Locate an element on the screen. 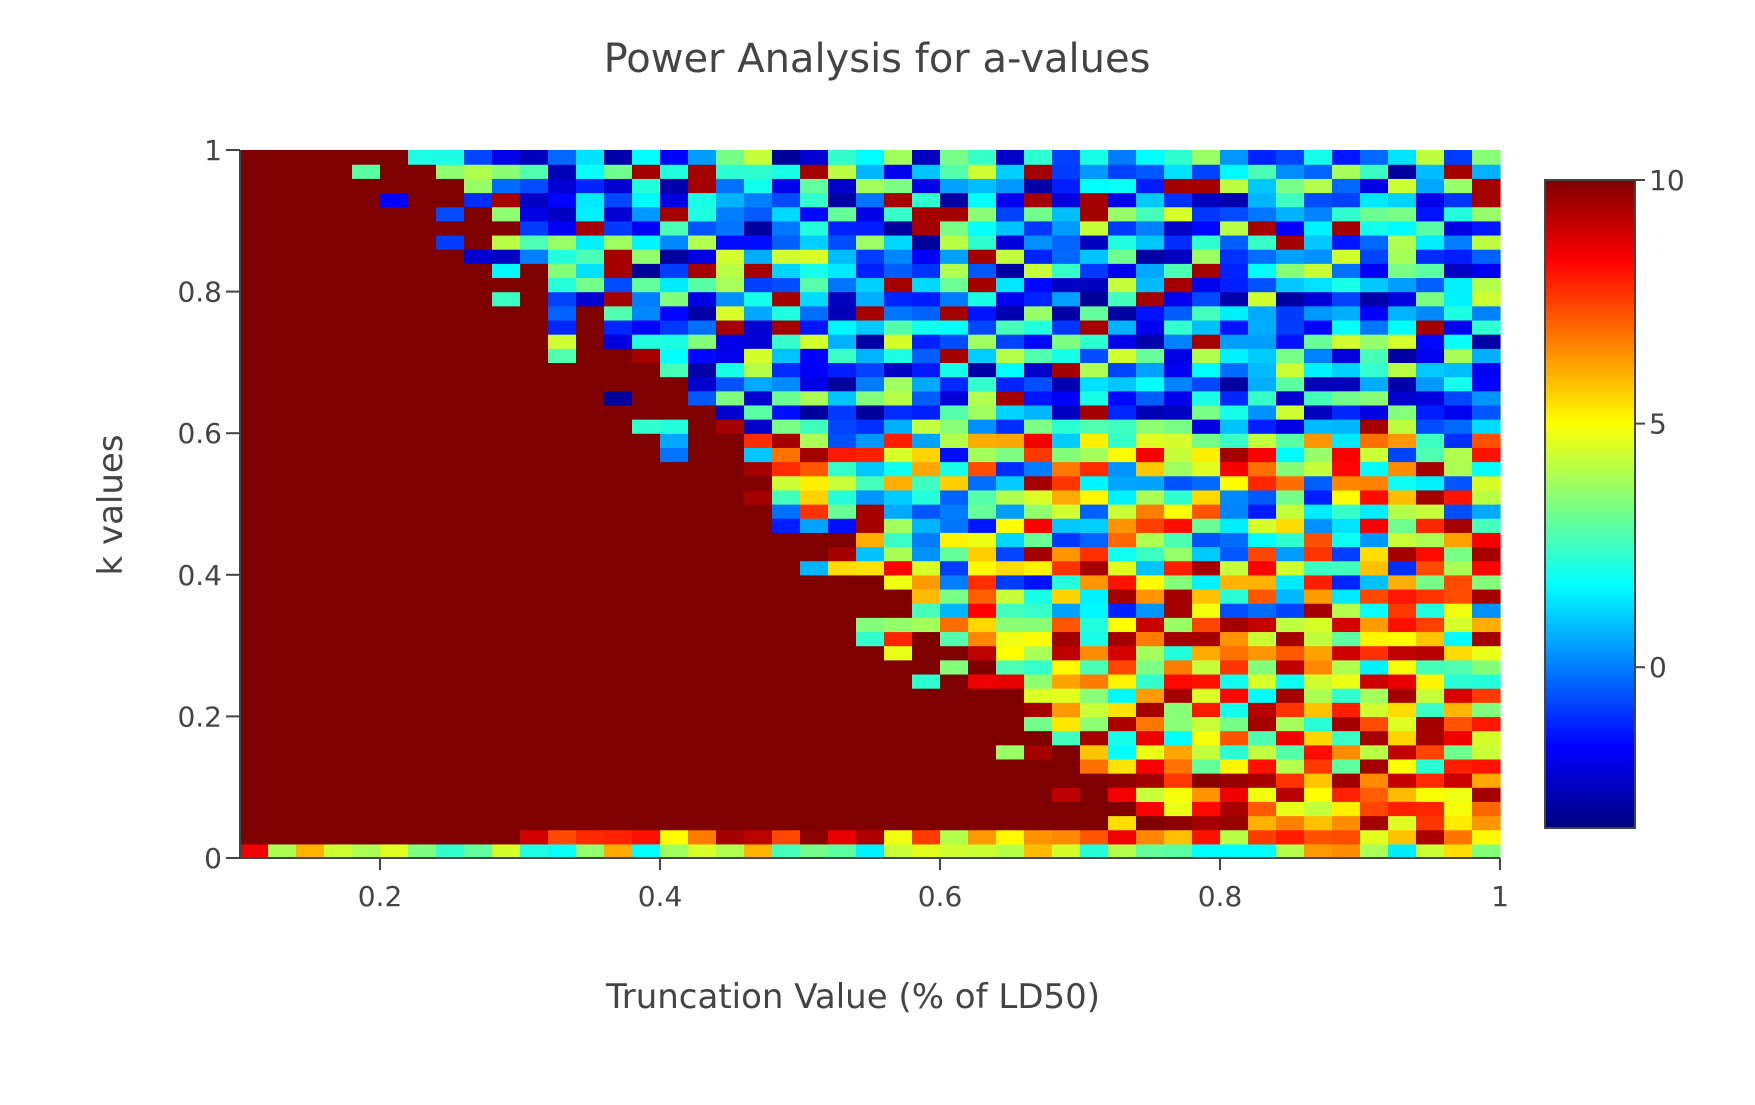  colorbar-gradient is located at coordinates (1590, 504).